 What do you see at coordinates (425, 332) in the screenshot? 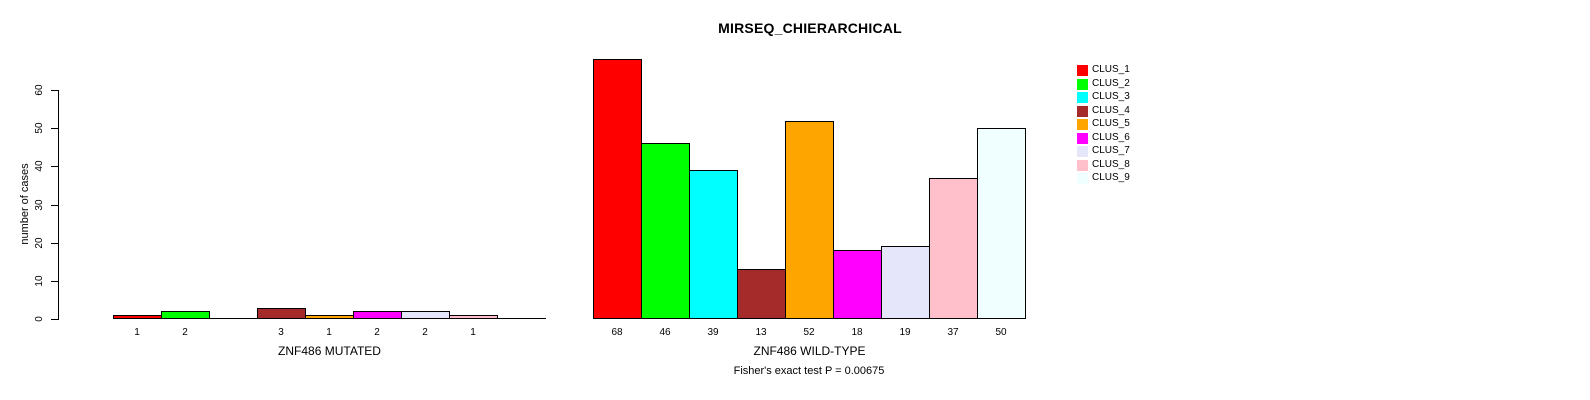
I see `bar-value-0-CLUS_7: 2` at bounding box center [425, 332].